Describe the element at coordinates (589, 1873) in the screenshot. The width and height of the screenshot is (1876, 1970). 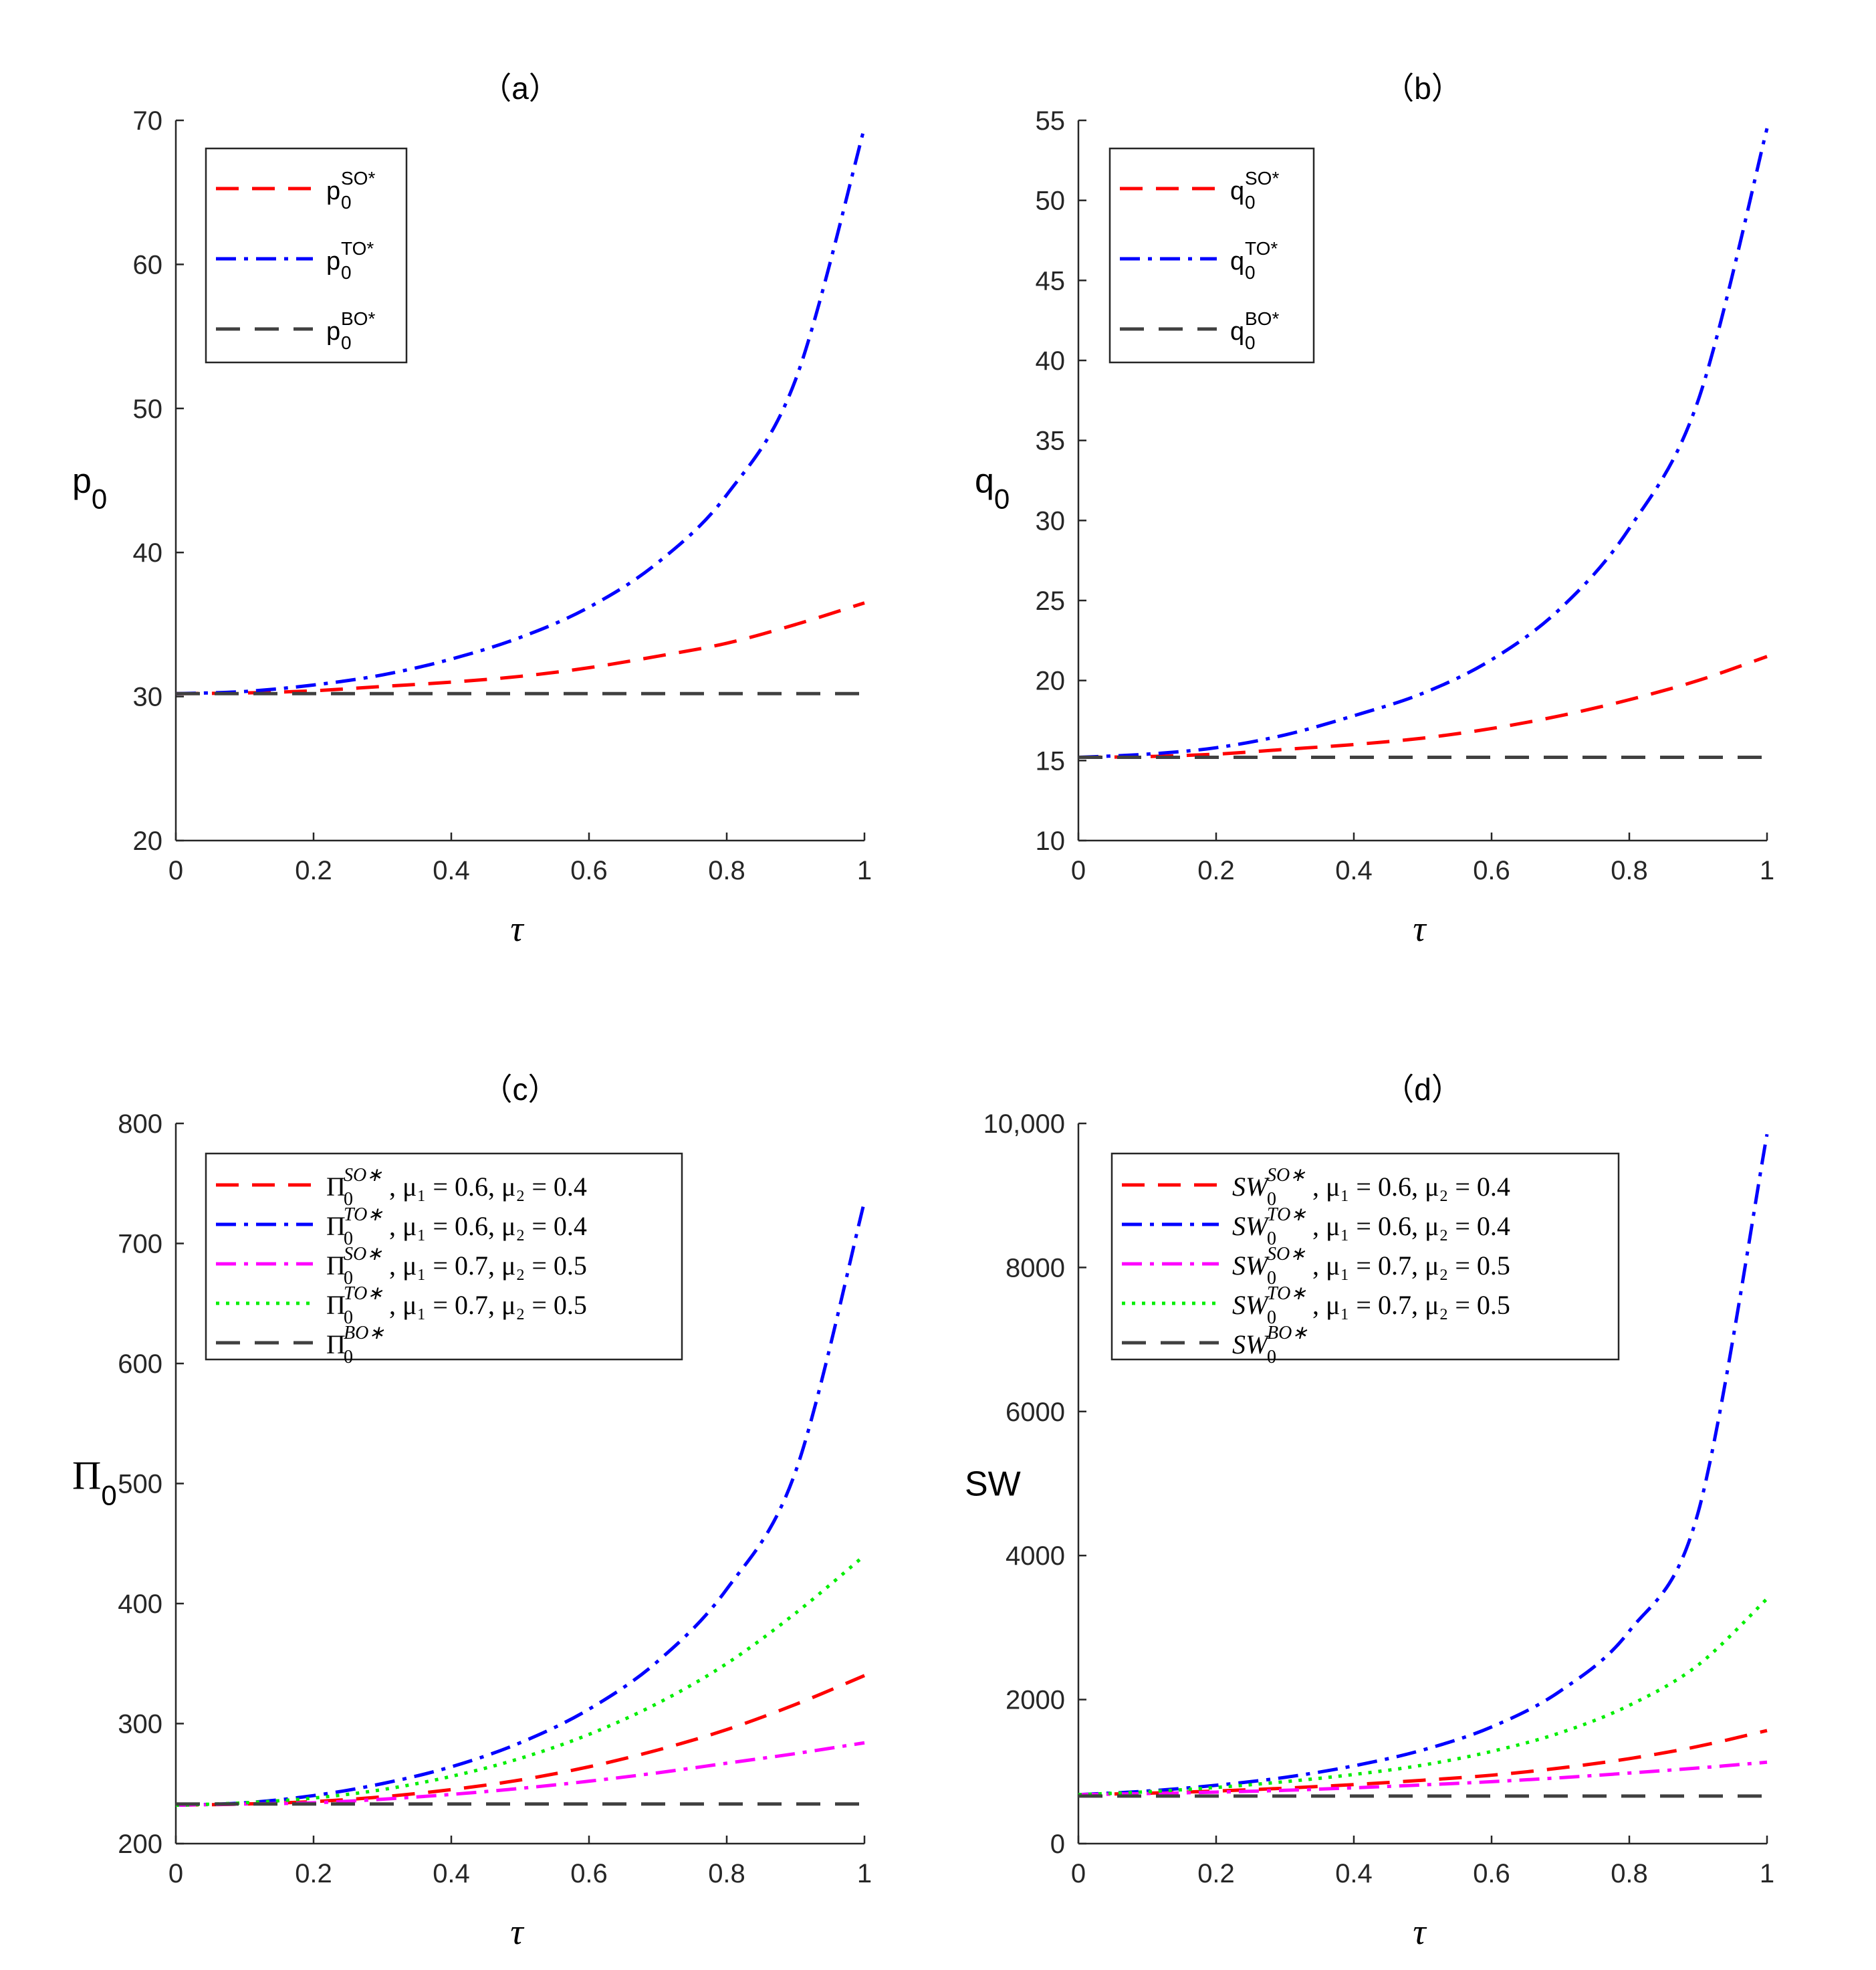
I see `x-tick-label: 0.6` at that location.